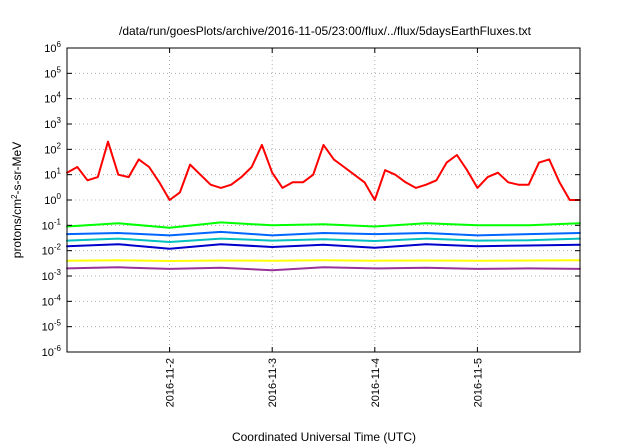 The height and width of the screenshot is (448, 640). Describe the element at coordinates (52, 123) in the screenshot. I see `y-tick-label: 10³` at that location.